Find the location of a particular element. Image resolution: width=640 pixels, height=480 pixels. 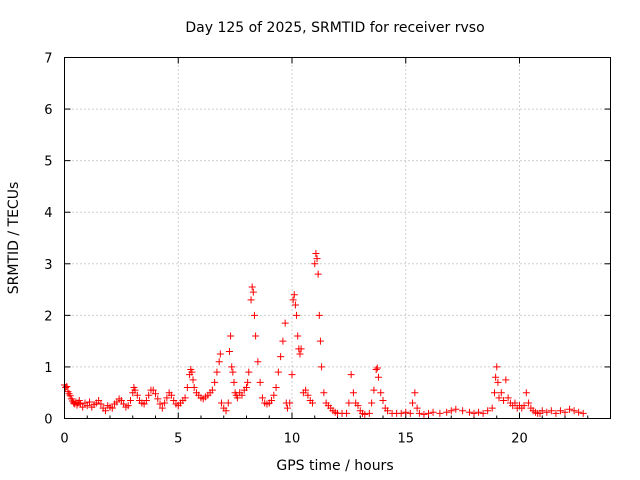

x-tick-label: 20 is located at coordinates (519, 439).